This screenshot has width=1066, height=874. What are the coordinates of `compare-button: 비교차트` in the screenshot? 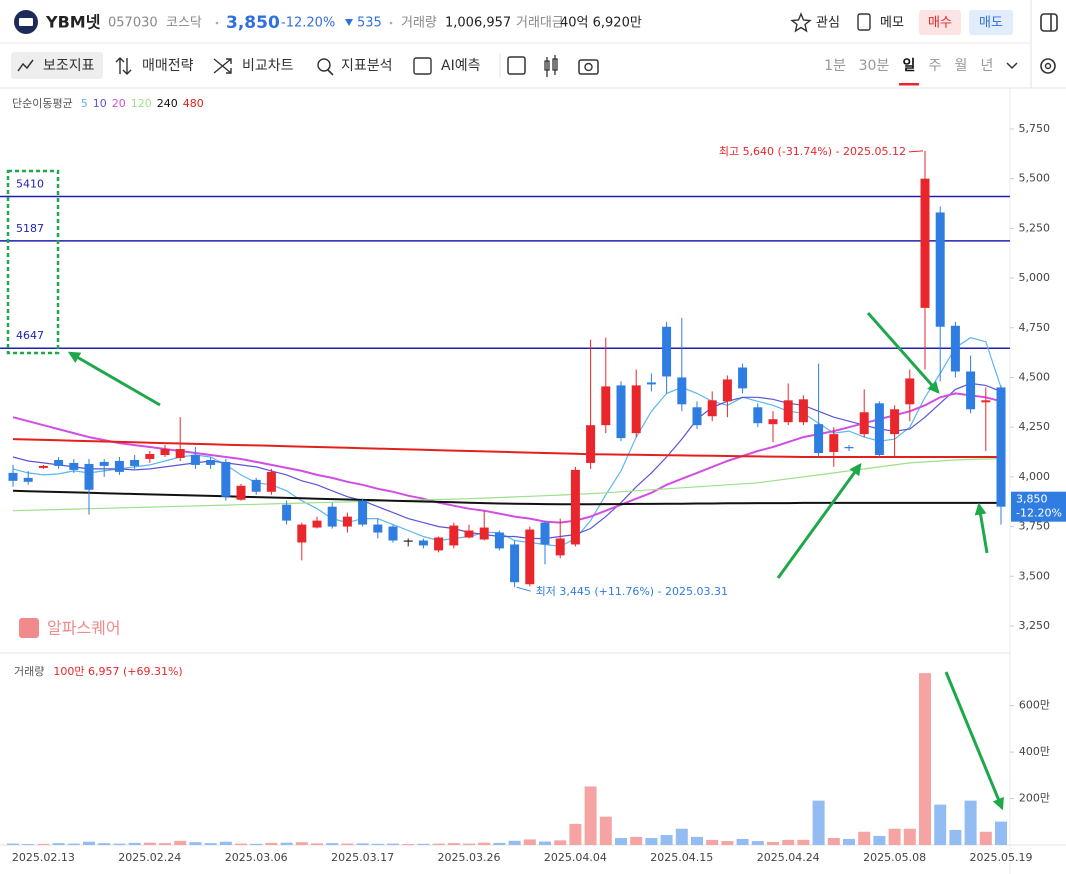 It's located at (268, 66).